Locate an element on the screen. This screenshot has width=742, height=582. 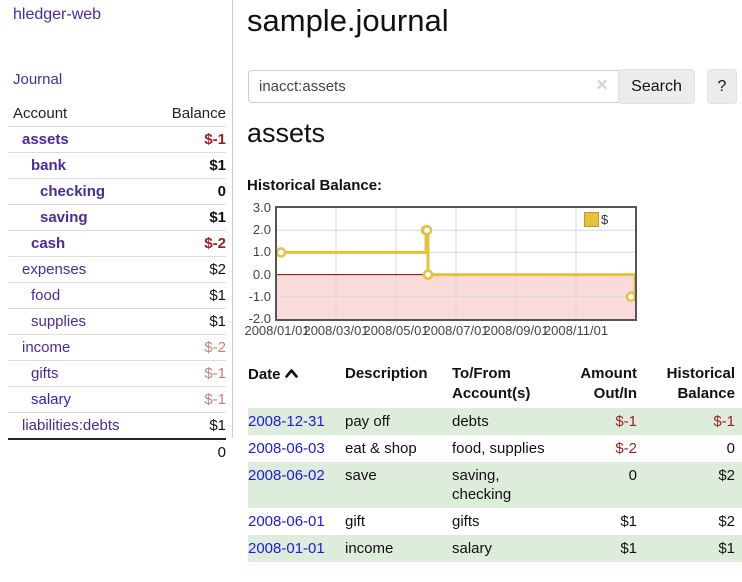
y-axis-tick-label: 2.0 is located at coordinates (261, 230).